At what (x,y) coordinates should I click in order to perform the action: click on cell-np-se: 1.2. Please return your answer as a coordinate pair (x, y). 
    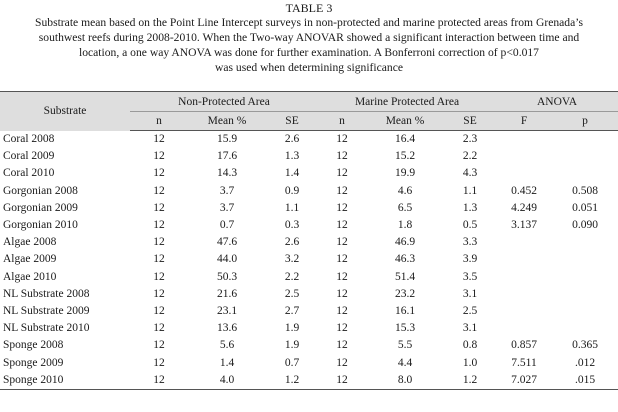
    Looking at the image, I should click on (292, 381).